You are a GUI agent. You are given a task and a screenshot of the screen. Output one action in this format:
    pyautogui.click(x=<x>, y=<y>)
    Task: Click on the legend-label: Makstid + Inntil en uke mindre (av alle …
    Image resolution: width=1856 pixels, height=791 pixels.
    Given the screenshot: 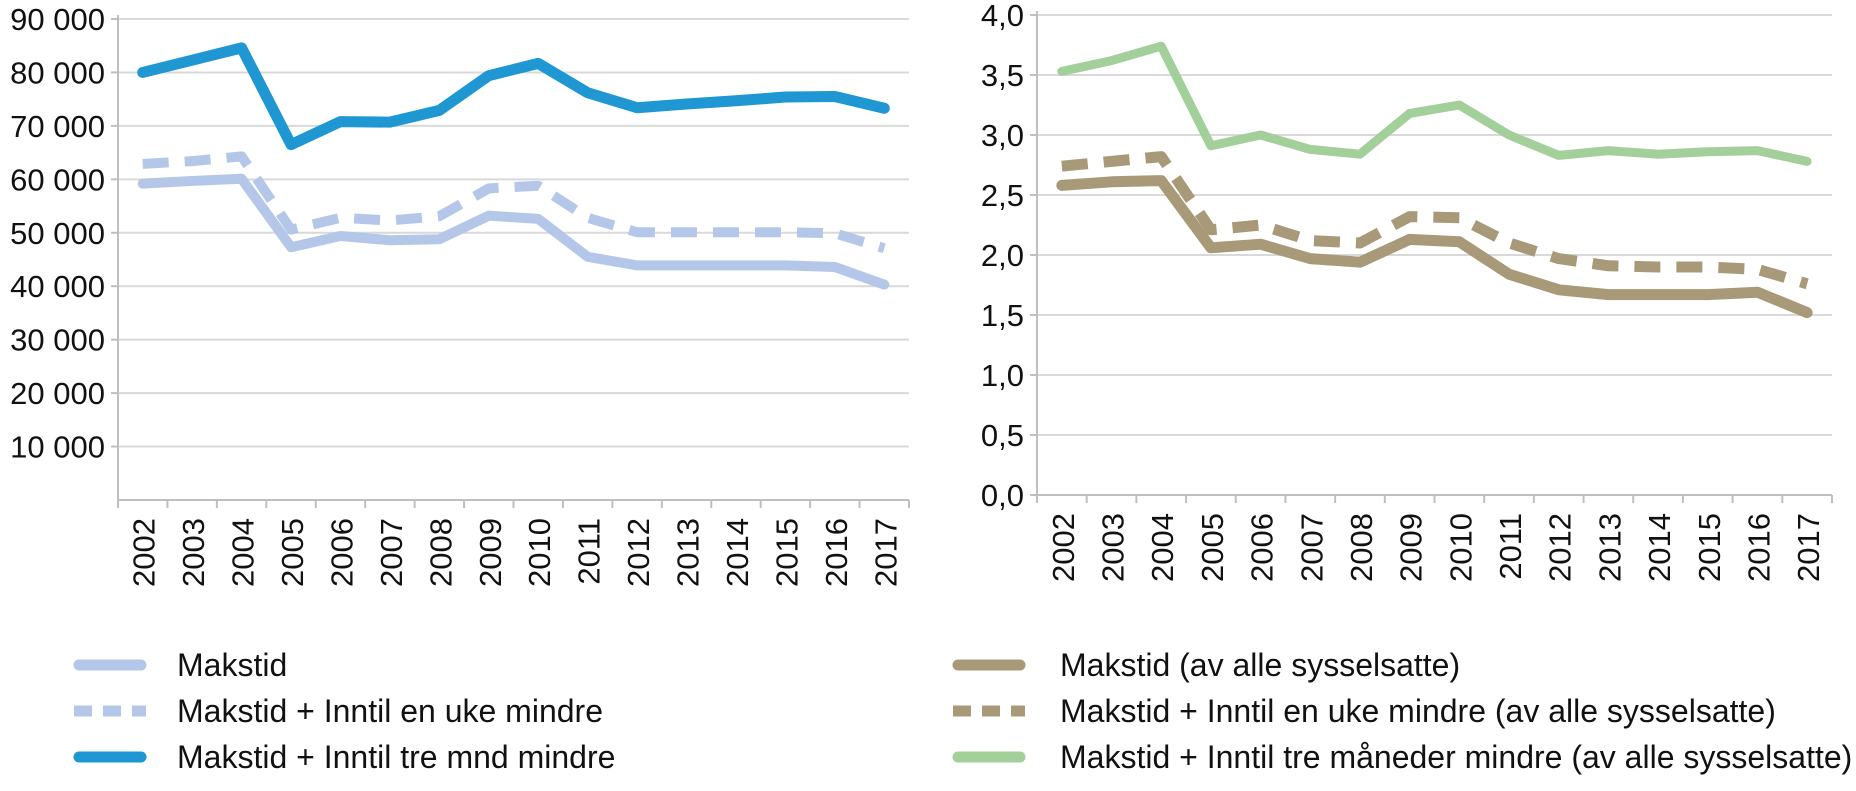 What is the action you would take?
    pyautogui.click(x=1418, y=710)
    